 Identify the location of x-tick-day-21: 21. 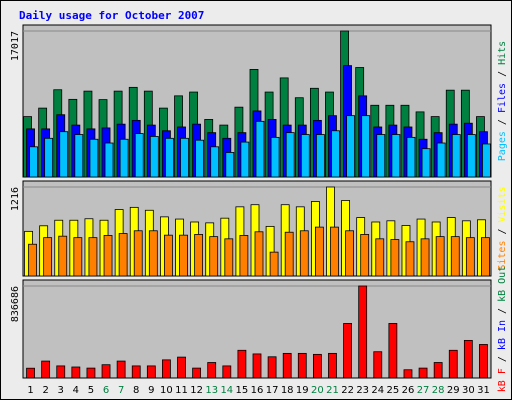
(332, 390).